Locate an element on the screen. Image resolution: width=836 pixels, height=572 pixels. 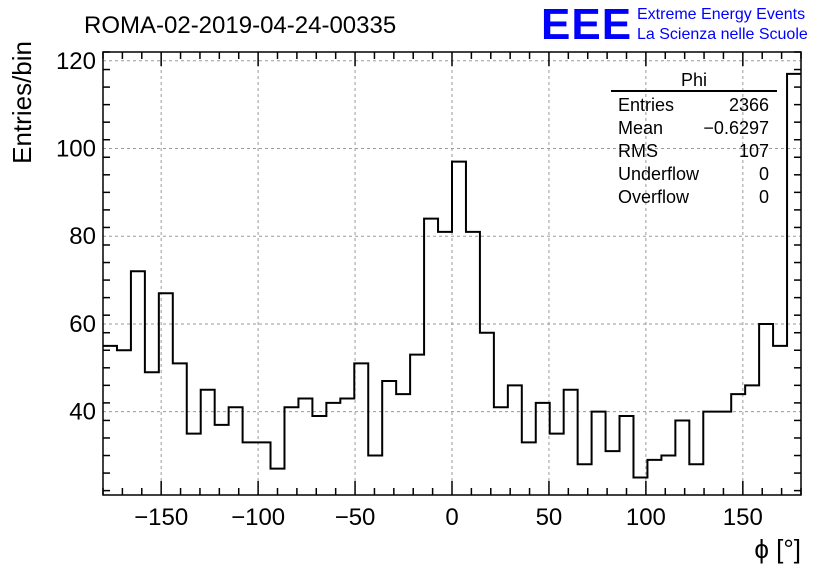
logo-eee-text: EEE is located at coordinates (586, 24).